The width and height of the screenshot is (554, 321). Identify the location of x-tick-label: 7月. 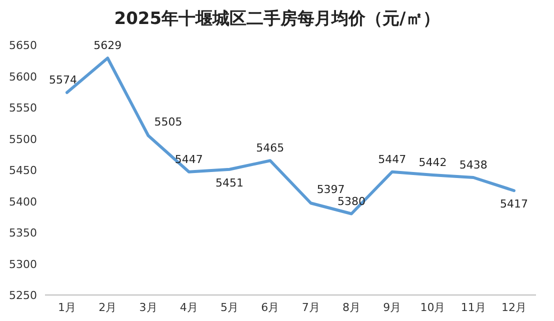
(311, 307).